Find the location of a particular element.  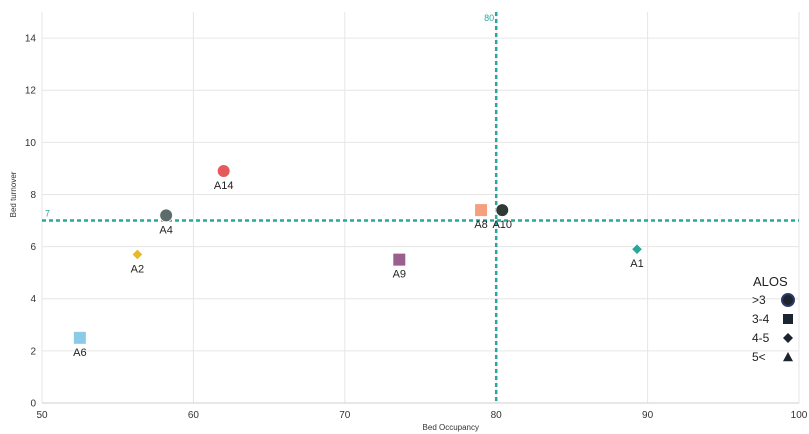

x-tick-label: 80 is located at coordinates (497, 415).